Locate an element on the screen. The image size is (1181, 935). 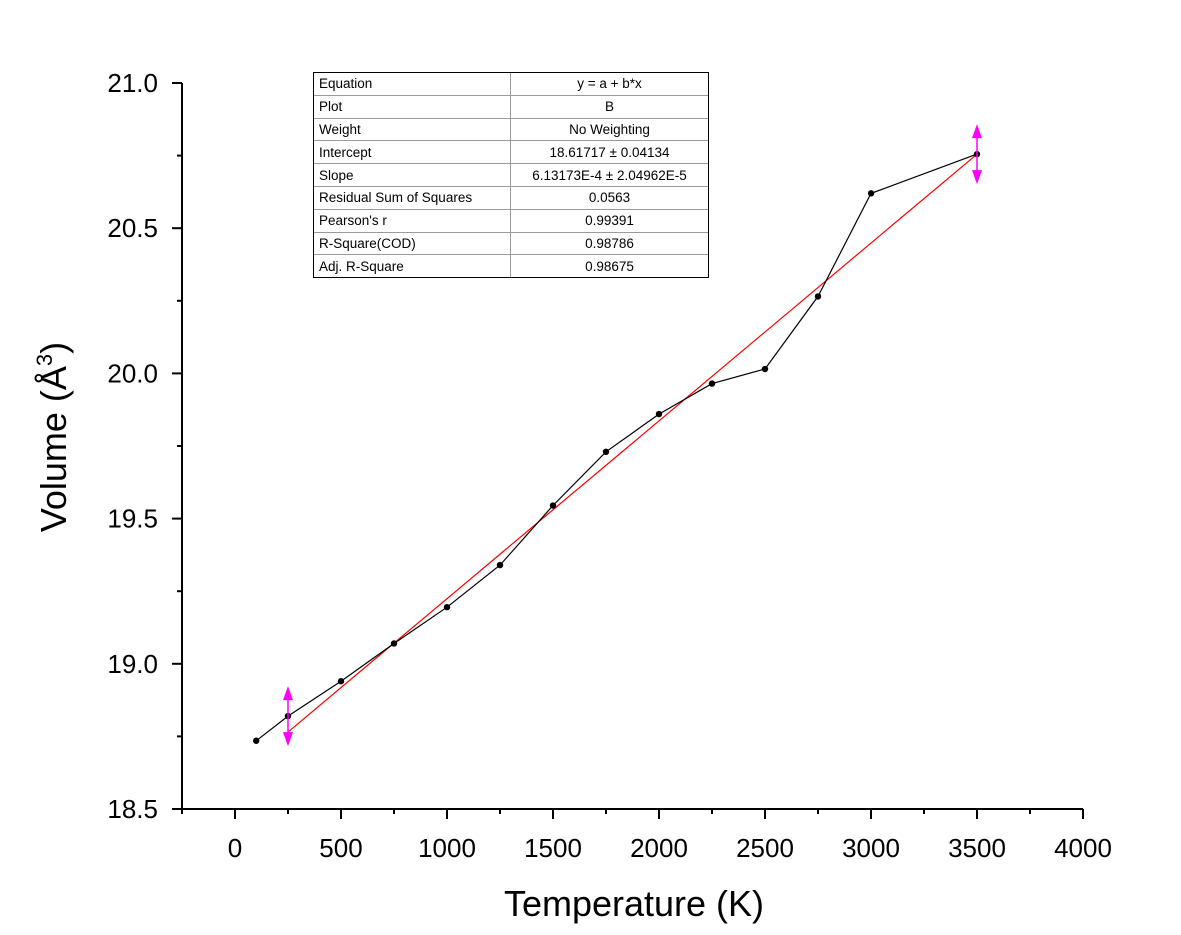
fit-statistics-row: Intercept 18.61717 ± 0.04134 is located at coordinates (511, 152).